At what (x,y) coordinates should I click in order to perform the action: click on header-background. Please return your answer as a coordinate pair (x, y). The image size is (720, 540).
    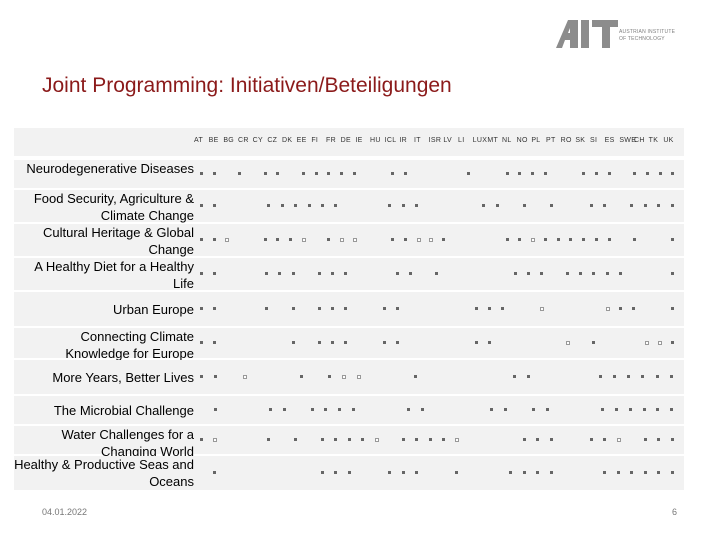
    Looking at the image, I should click on (349, 142).